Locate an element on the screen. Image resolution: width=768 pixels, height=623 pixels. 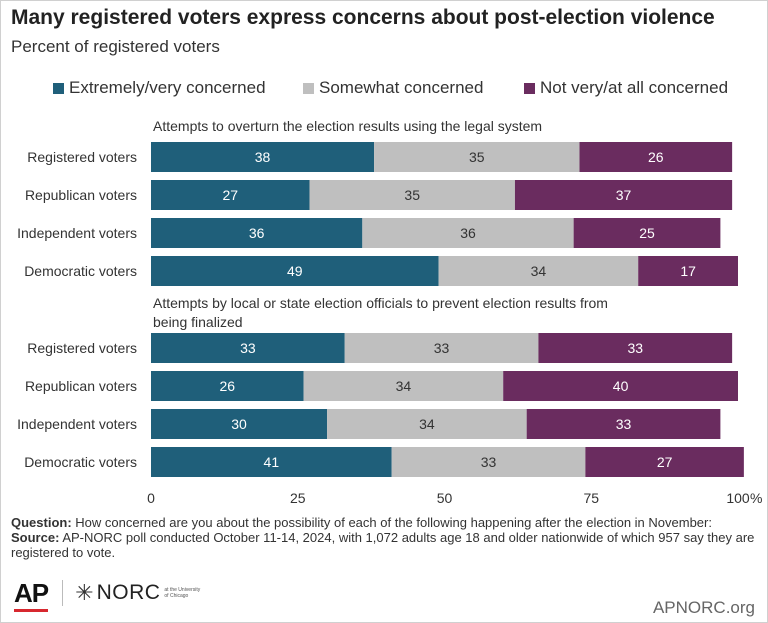
chart-subtitle: Percent of registered voters is located at coordinates (115, 46).